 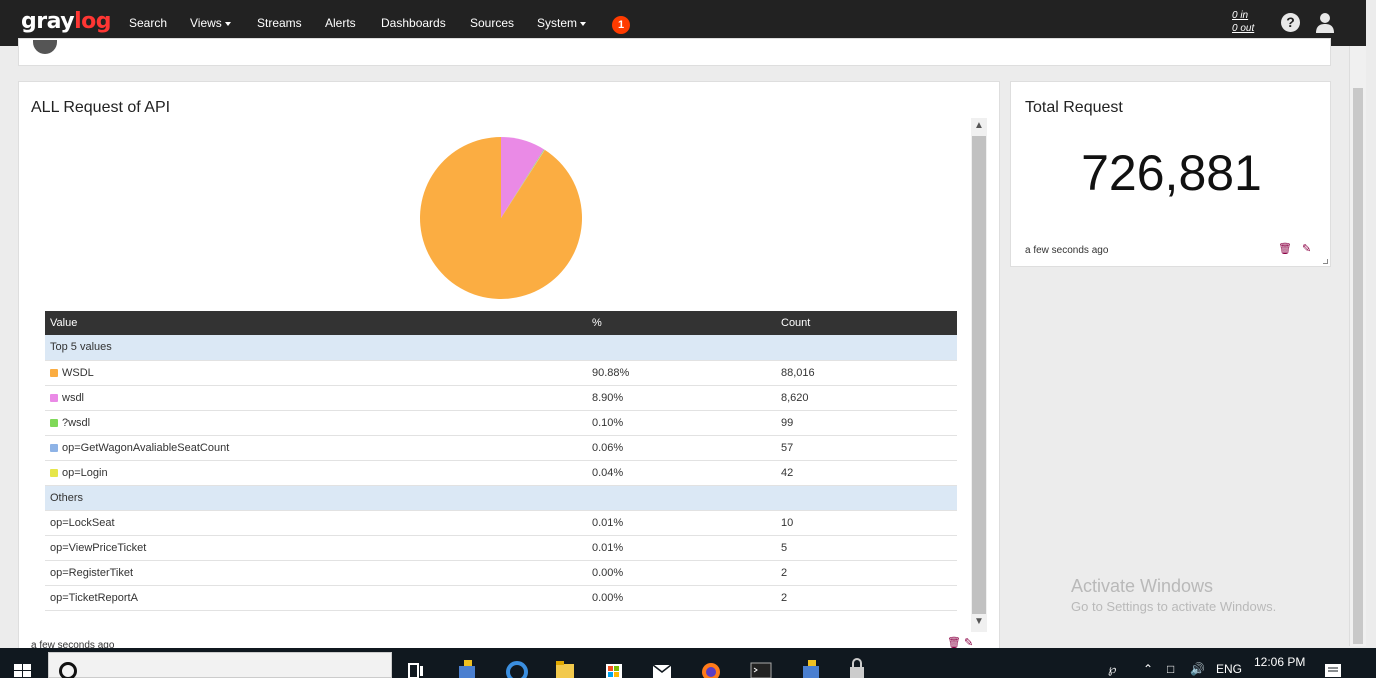 I want to click on throughput-out: 0 out, so click(x=1243, y=28).